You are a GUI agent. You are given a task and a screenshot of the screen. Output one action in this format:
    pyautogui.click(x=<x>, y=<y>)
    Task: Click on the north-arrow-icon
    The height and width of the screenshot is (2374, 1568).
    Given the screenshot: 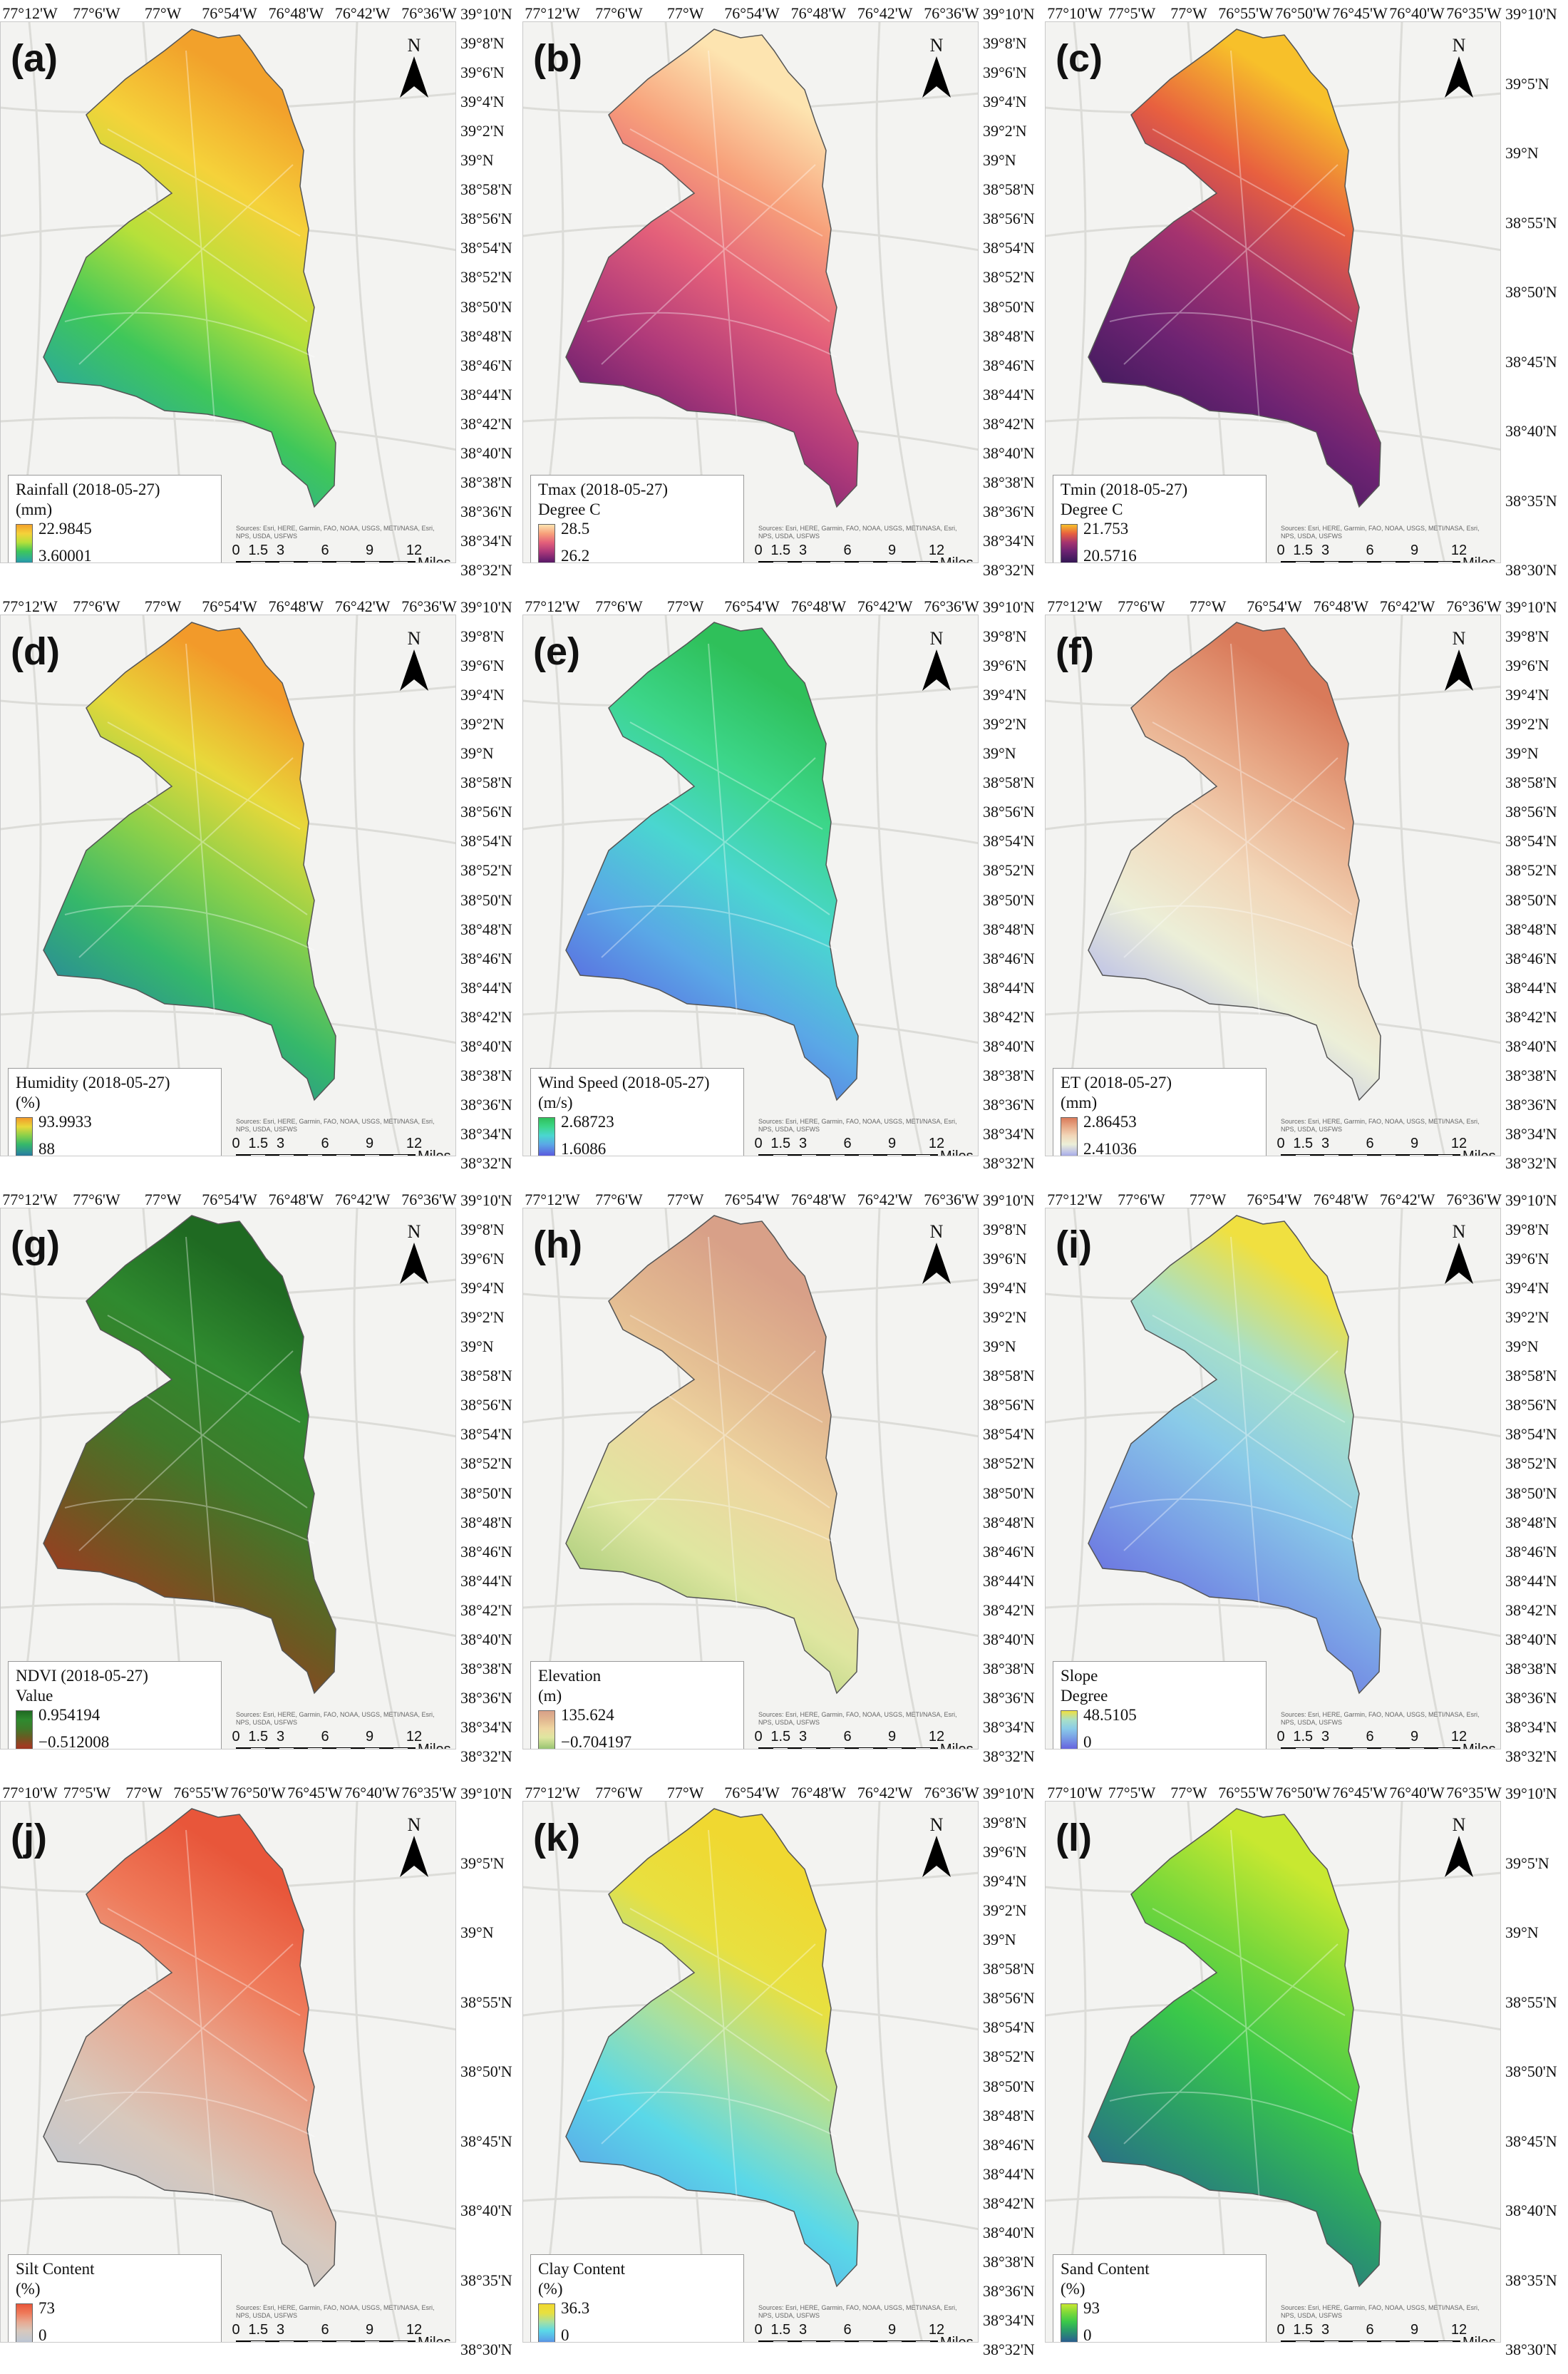 What is the action you would take?
    pyautogui.click(x=414, y=1263)
    